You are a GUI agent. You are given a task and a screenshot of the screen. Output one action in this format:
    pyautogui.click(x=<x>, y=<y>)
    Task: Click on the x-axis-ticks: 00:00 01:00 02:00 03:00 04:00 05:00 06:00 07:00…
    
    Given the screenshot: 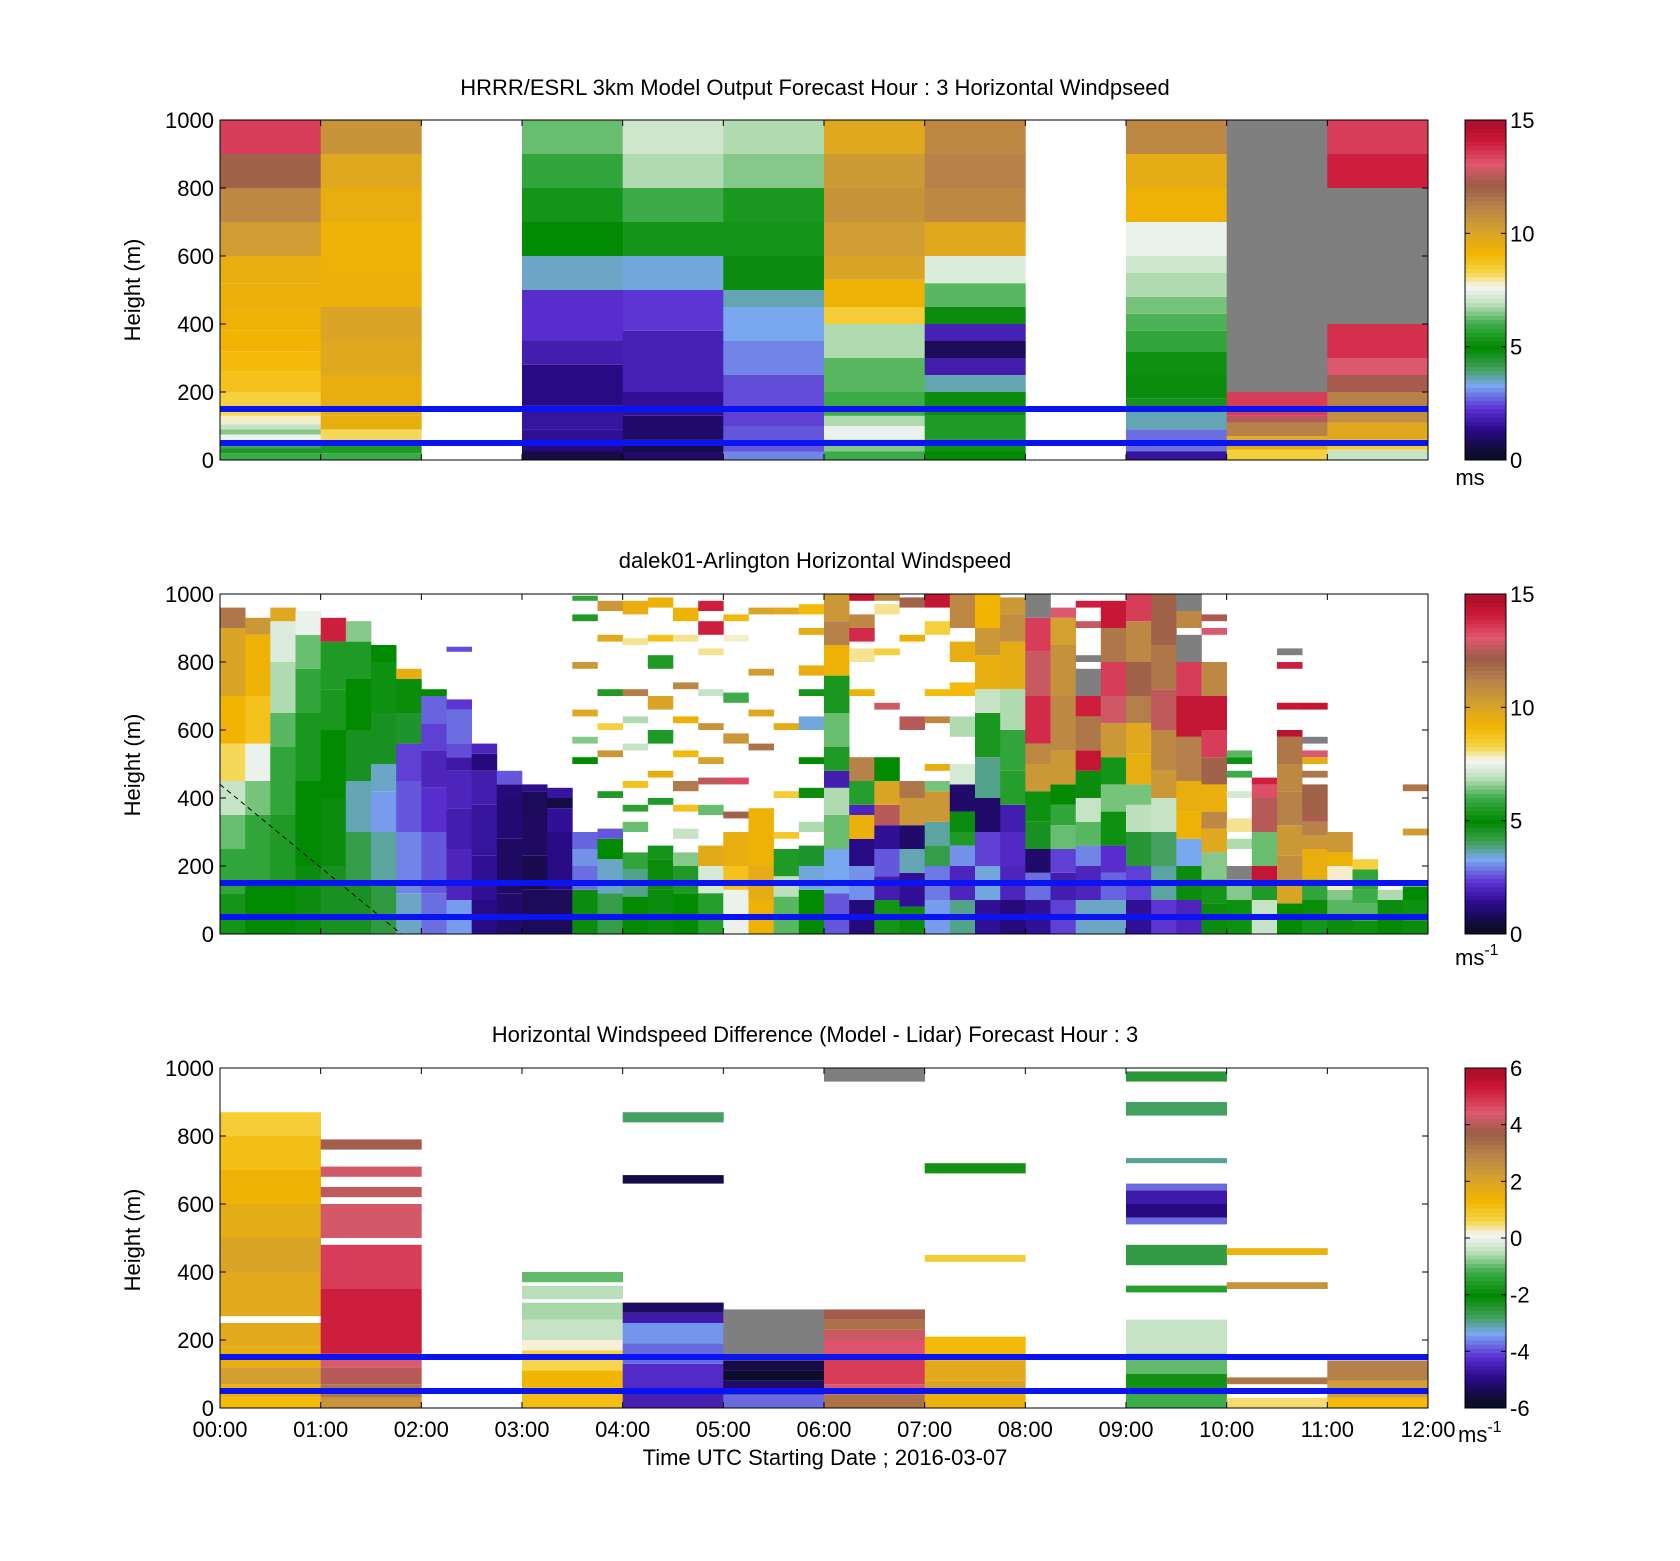 What is the action you would take?
    pyautogui.click(x=823, y=1429)
    